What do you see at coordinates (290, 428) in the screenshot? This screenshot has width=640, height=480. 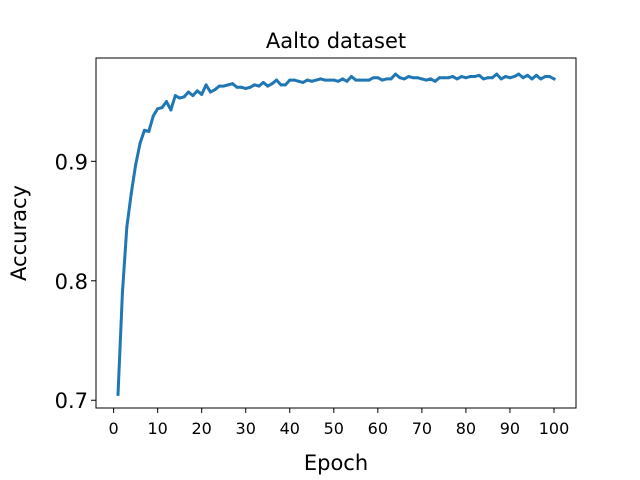 I see `x-tick-label: 40` at bounding box center [290, 428].